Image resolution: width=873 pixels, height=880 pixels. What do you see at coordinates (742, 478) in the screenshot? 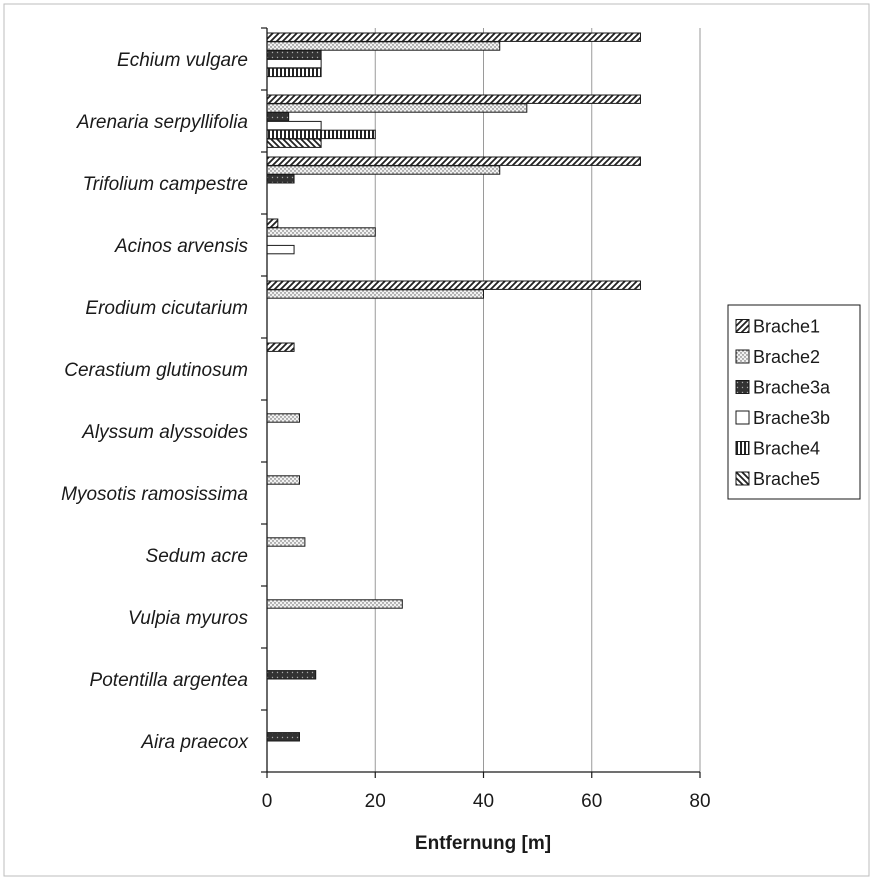
I see `legend-swatch-brache5` at bounding box center [742, 478].